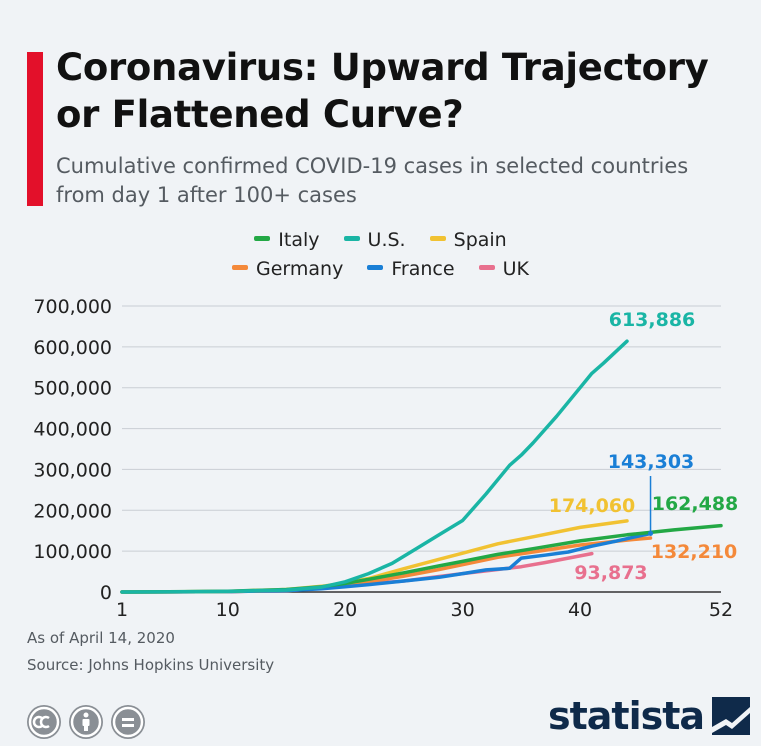  I want to click on no-derivatives-icon, so click(128, 722).